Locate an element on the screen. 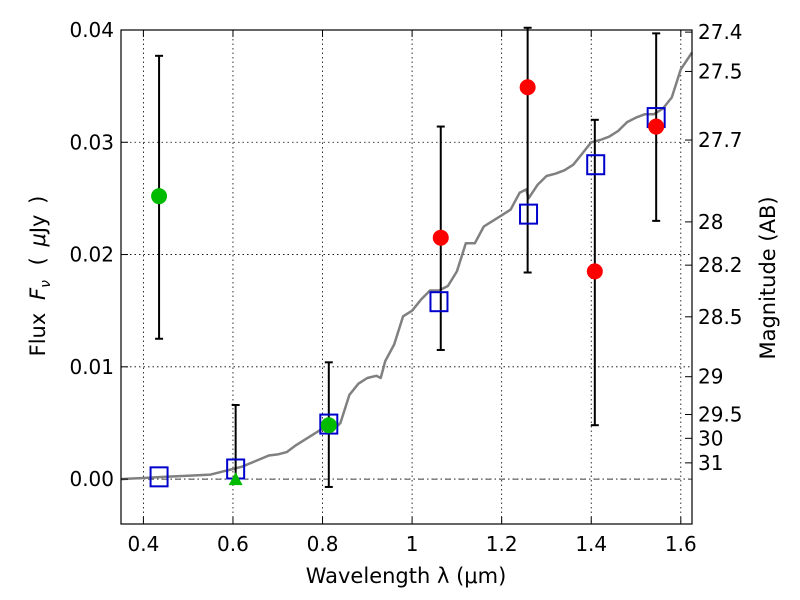 Image resolution: width=800 pixels, height=600 pixels. y-tick-label: 0.02 is located at coordinates (91, 255).